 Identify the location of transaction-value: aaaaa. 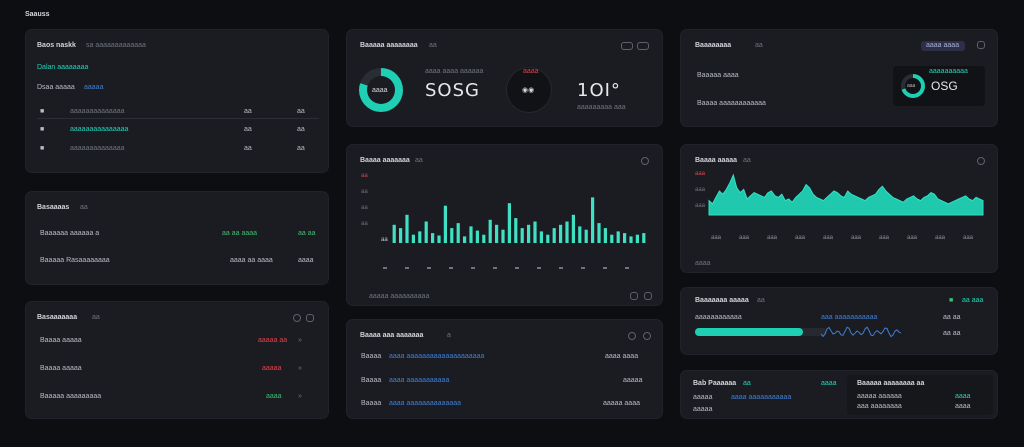
(633, 380).